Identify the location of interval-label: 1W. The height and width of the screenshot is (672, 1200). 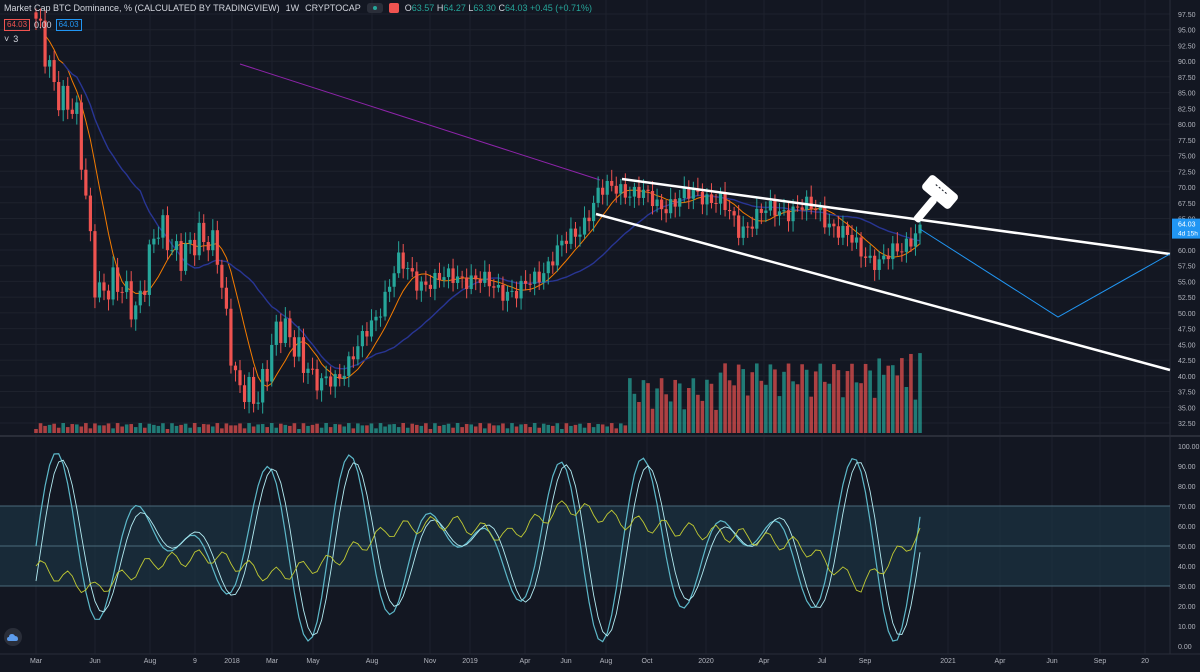
(292, 8).